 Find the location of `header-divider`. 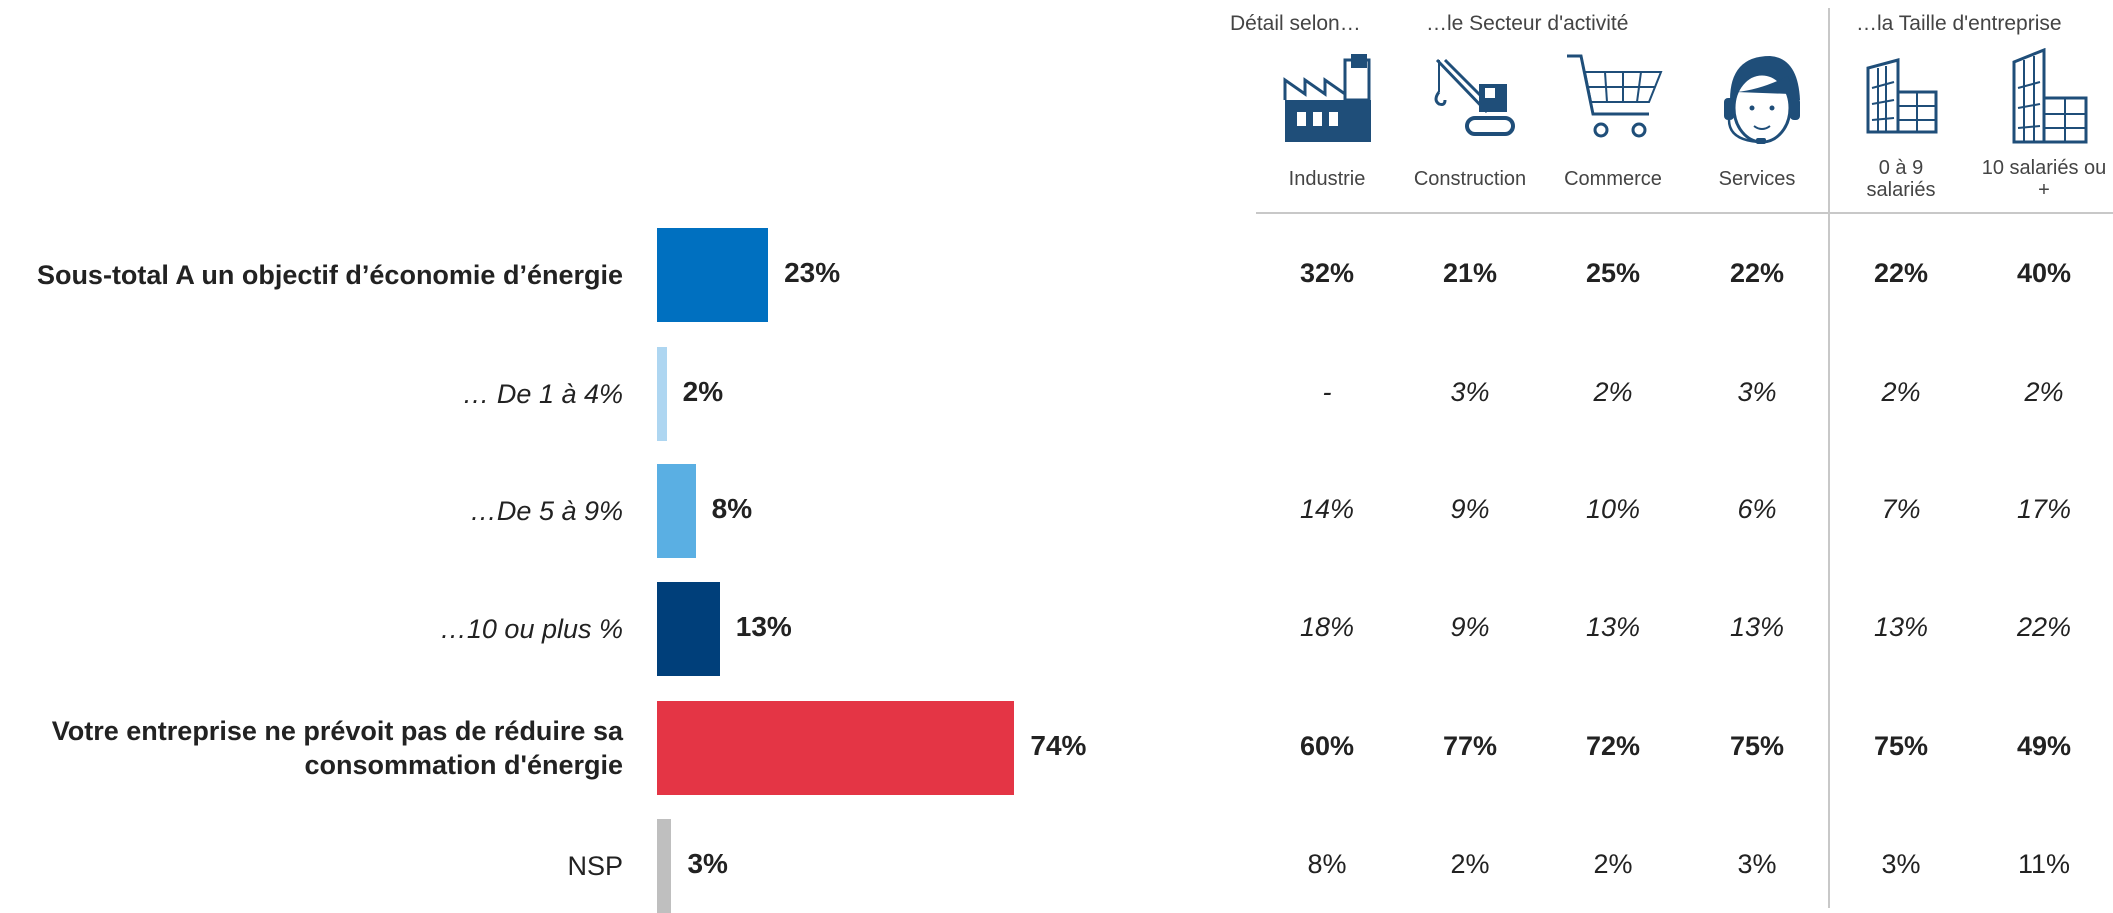

header-divider is located at coordinates (1684, 213).